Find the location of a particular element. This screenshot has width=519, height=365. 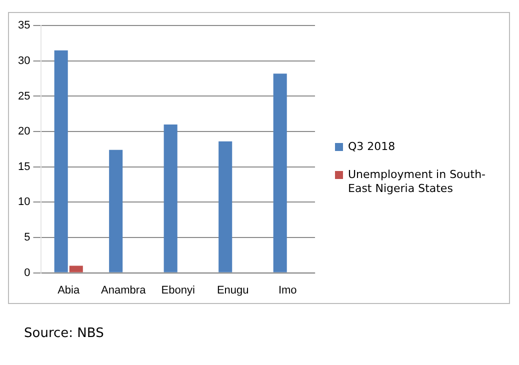

source-note: Source: NBS is located at coordinates (64, 333).